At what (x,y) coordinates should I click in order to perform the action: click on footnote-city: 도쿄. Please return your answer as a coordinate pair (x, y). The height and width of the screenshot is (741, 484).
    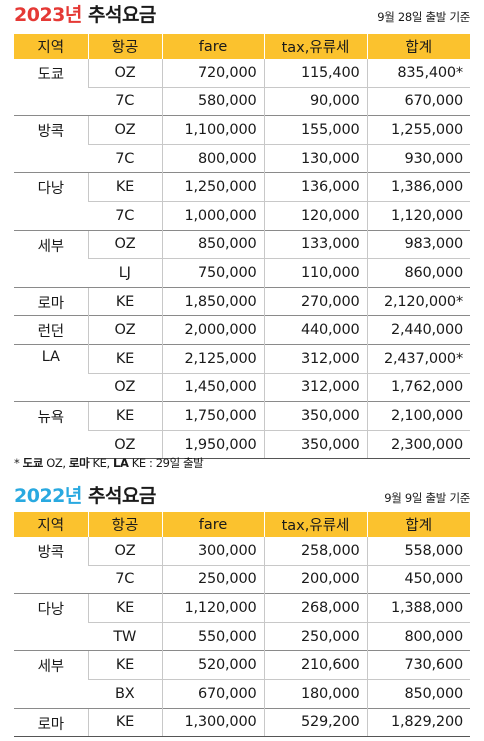
    Looking at the image, I should click on (33, 463).